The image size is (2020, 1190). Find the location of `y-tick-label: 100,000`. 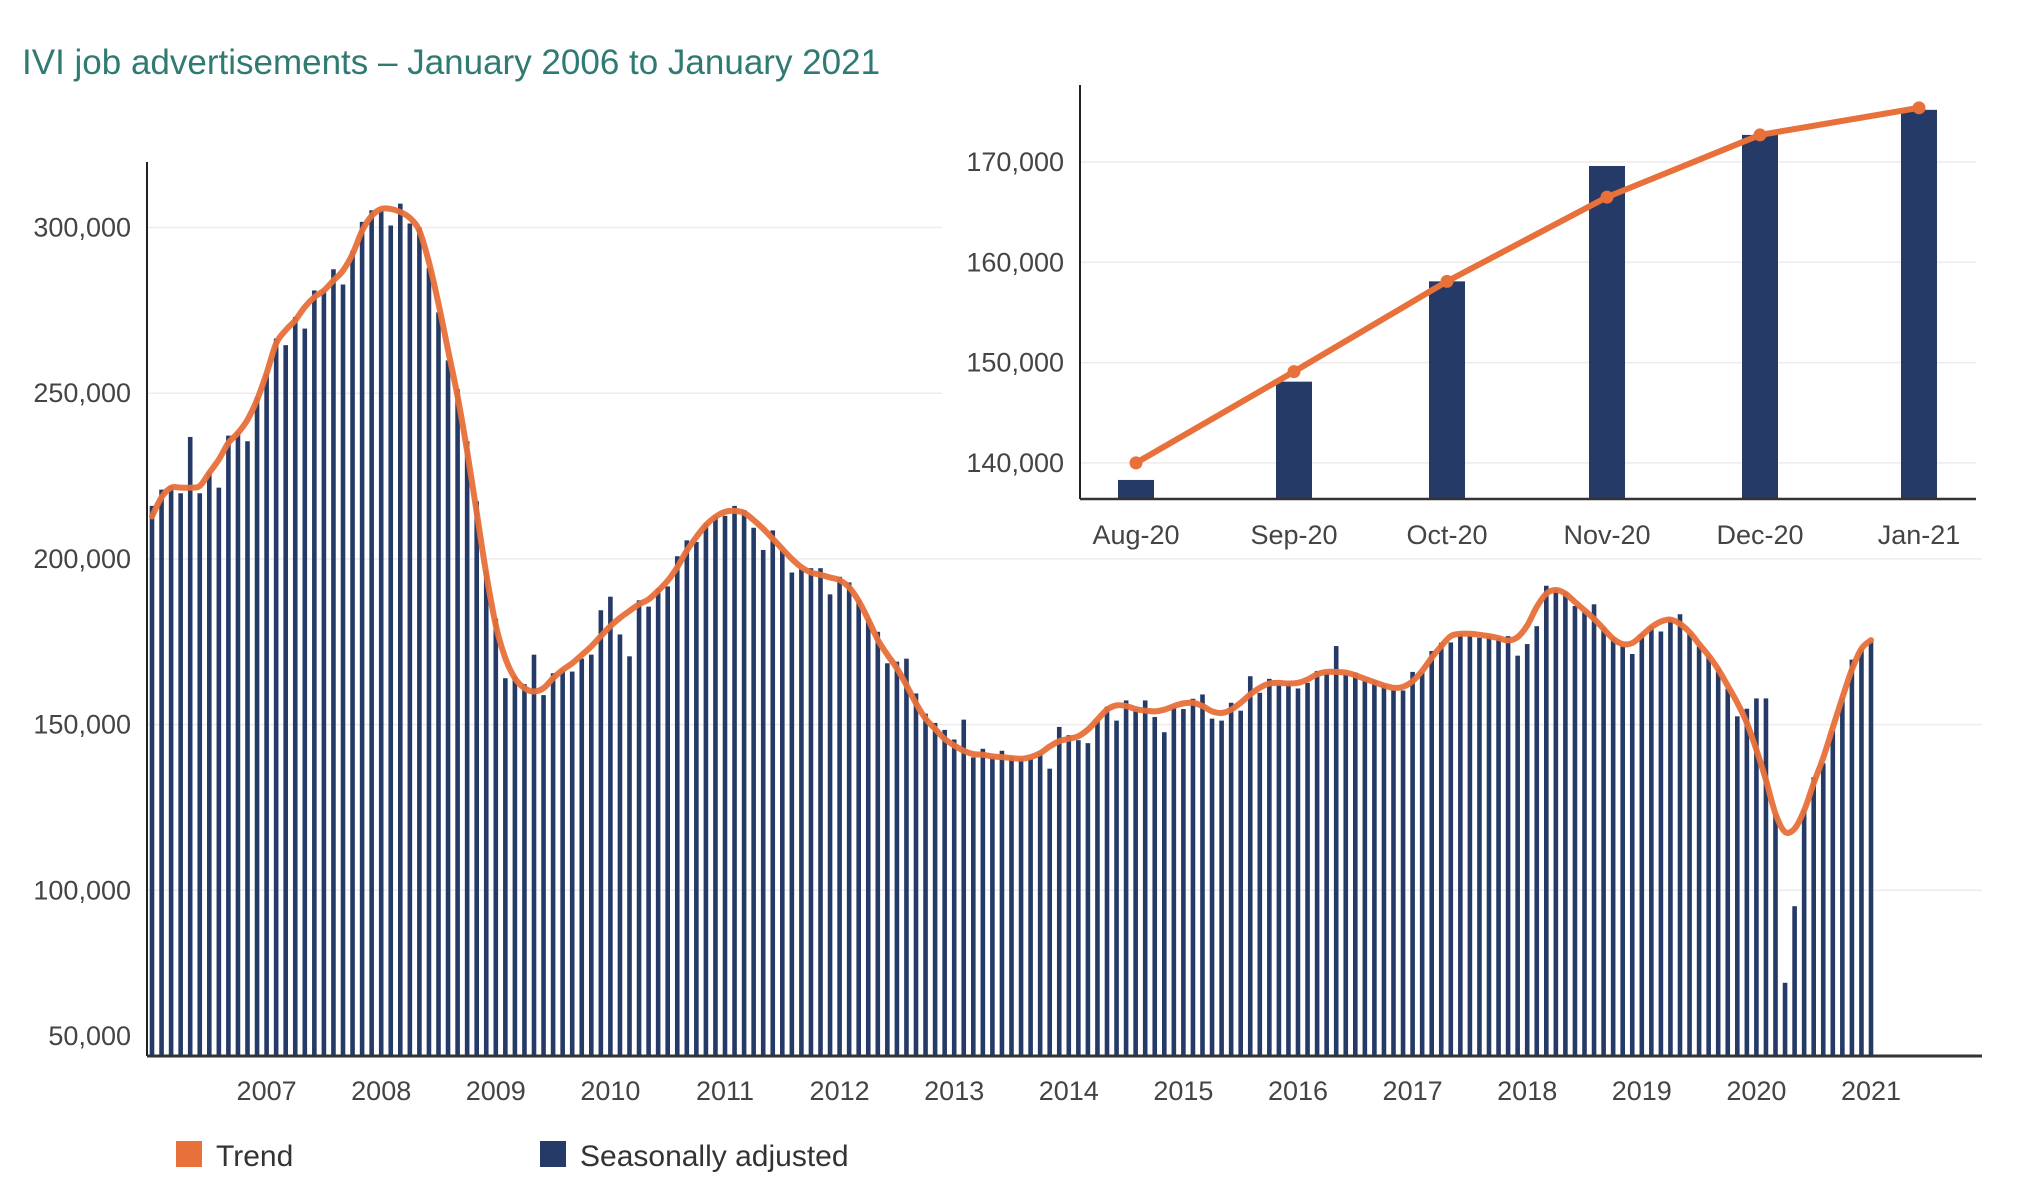

y-tick-label: 100,000 is located at coordinates (82, 890).